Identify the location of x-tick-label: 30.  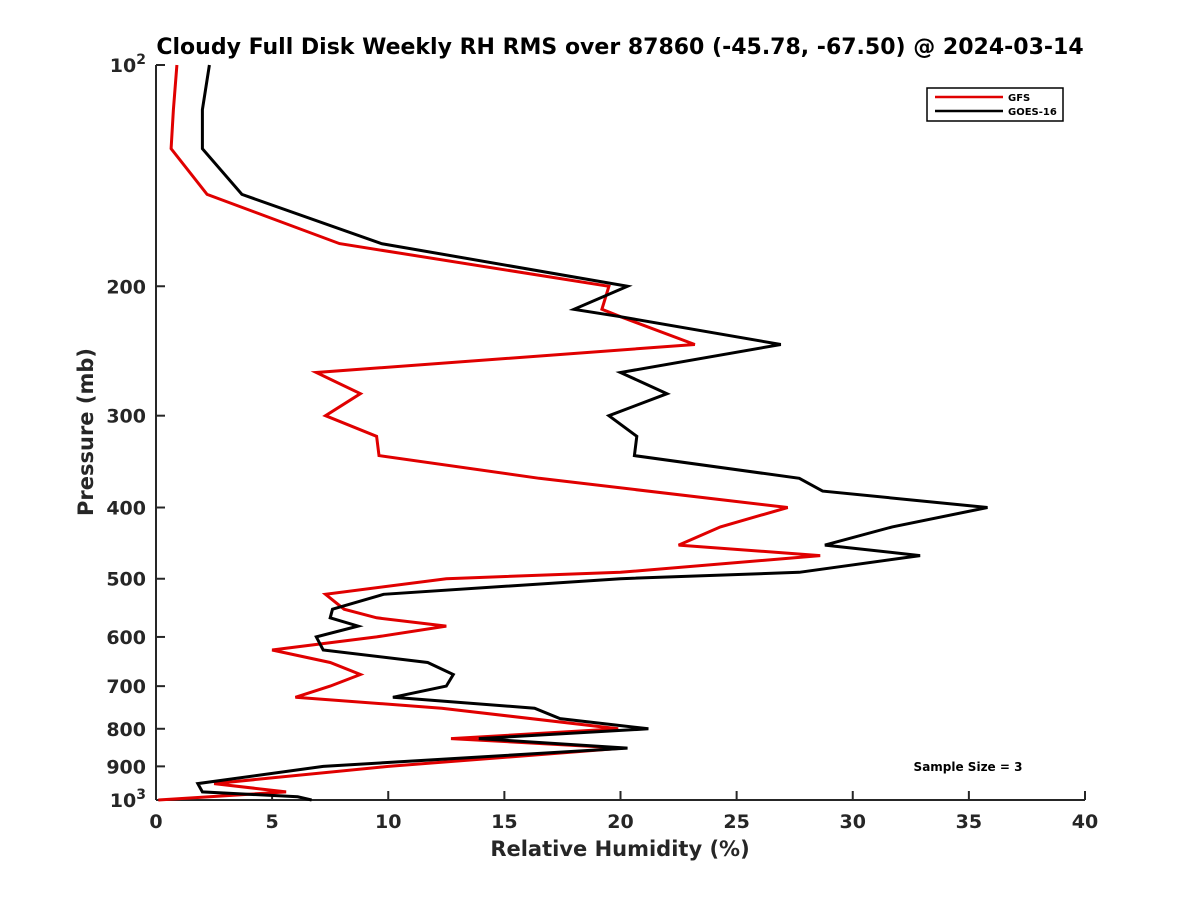
(853, 822).